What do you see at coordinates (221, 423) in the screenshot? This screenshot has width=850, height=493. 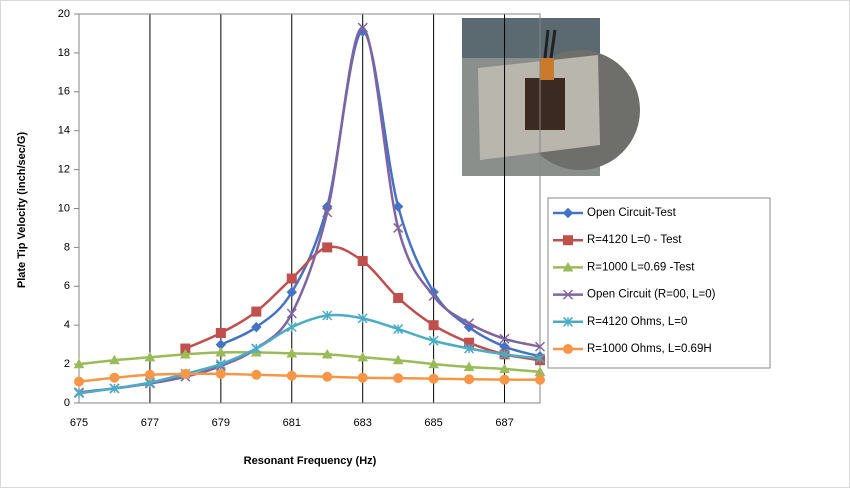 I see `x-tick-label: 679` at bounding box center [221, 423].